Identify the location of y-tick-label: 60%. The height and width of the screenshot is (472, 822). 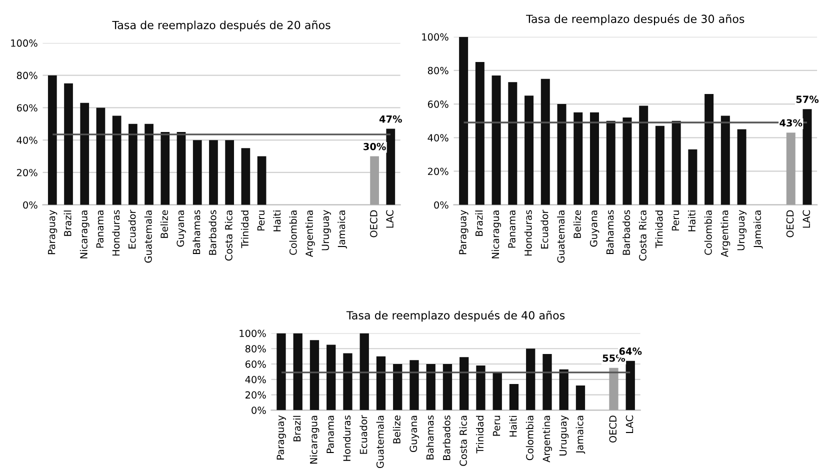
(438, 104).